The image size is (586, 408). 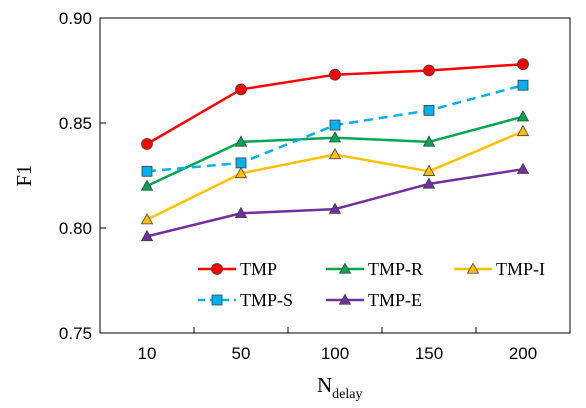 What do you see at coordinates (258, 269) in the screenshot?
I see `legend-label: TMP` at bounding box center [258, 269].